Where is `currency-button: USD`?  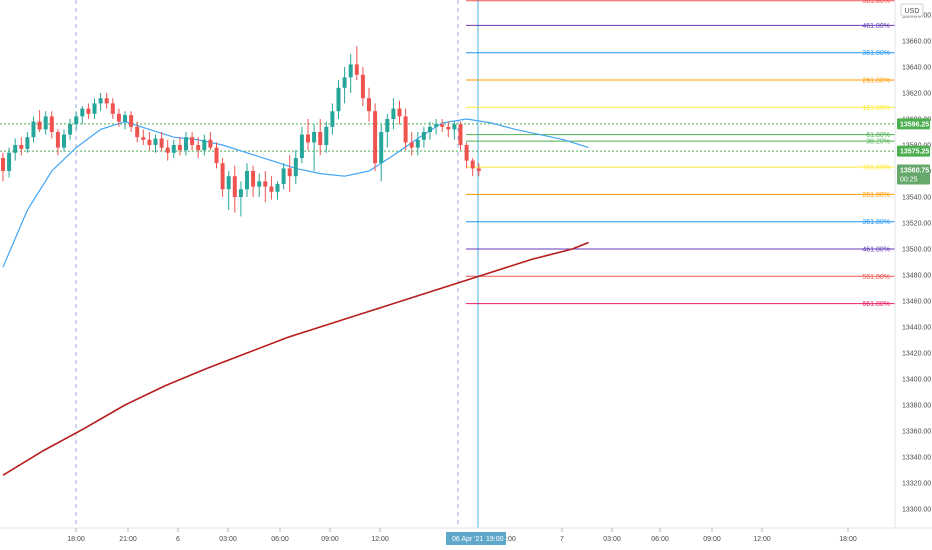 currency-button: USD is located at coordinates (912, 10).